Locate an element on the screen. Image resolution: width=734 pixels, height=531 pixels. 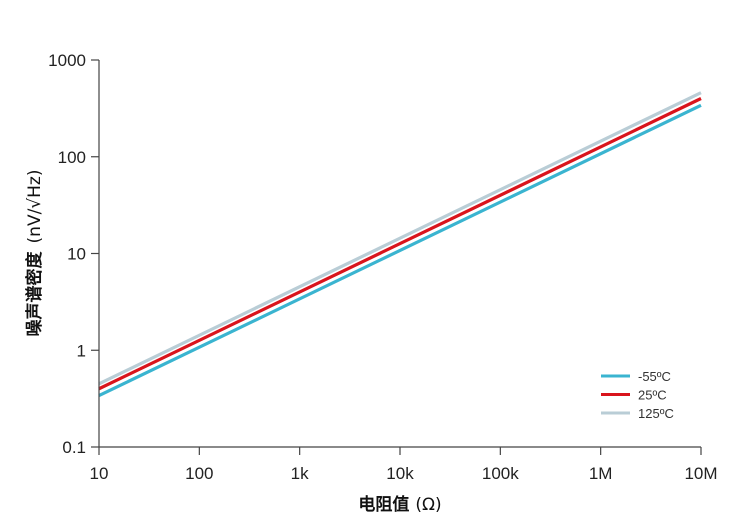
x-tick-label: 10 is located at coordinates (99, 473).